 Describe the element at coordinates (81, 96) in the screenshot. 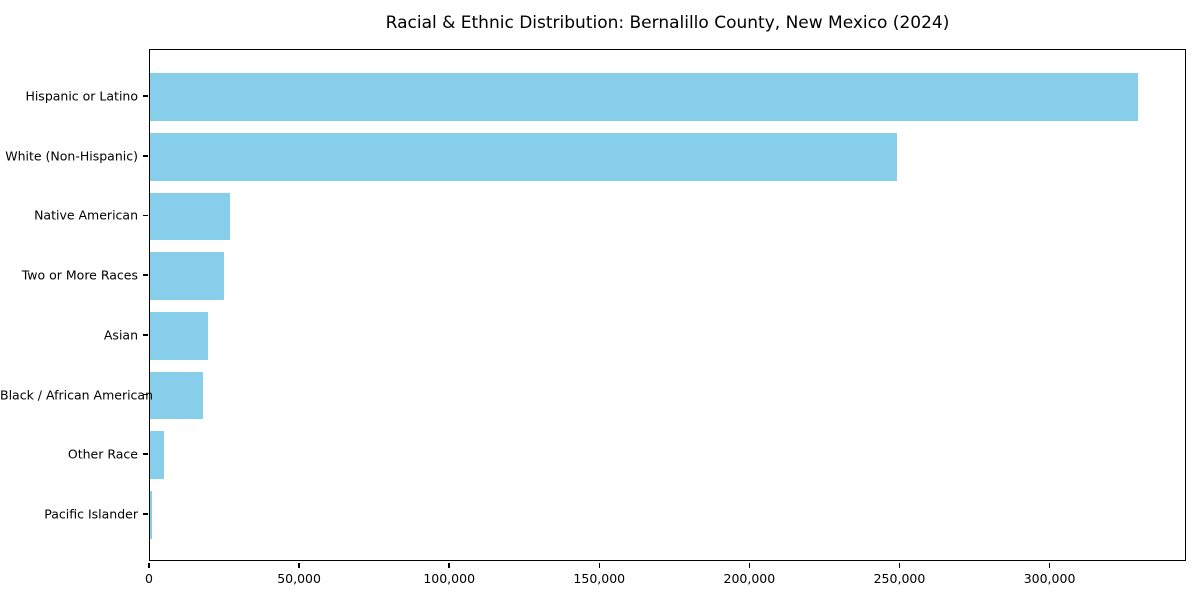

I see `y-tick-label-hispanic-or-latino: Hispanic or Latino` at that location.